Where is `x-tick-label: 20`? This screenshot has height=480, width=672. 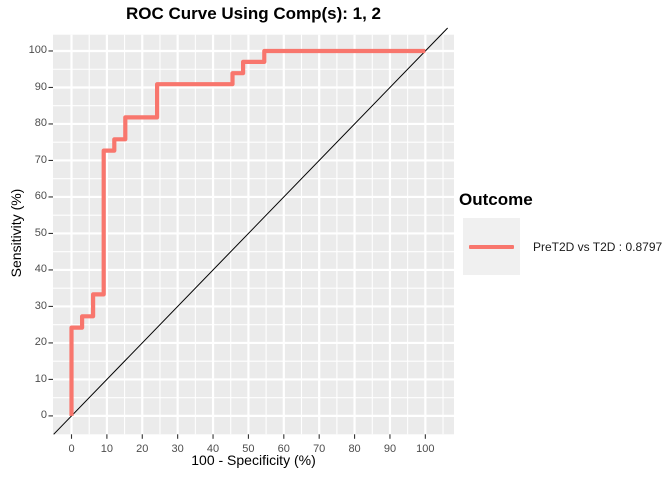 x-tick-label: 20 is located at coordinates (142, 449).